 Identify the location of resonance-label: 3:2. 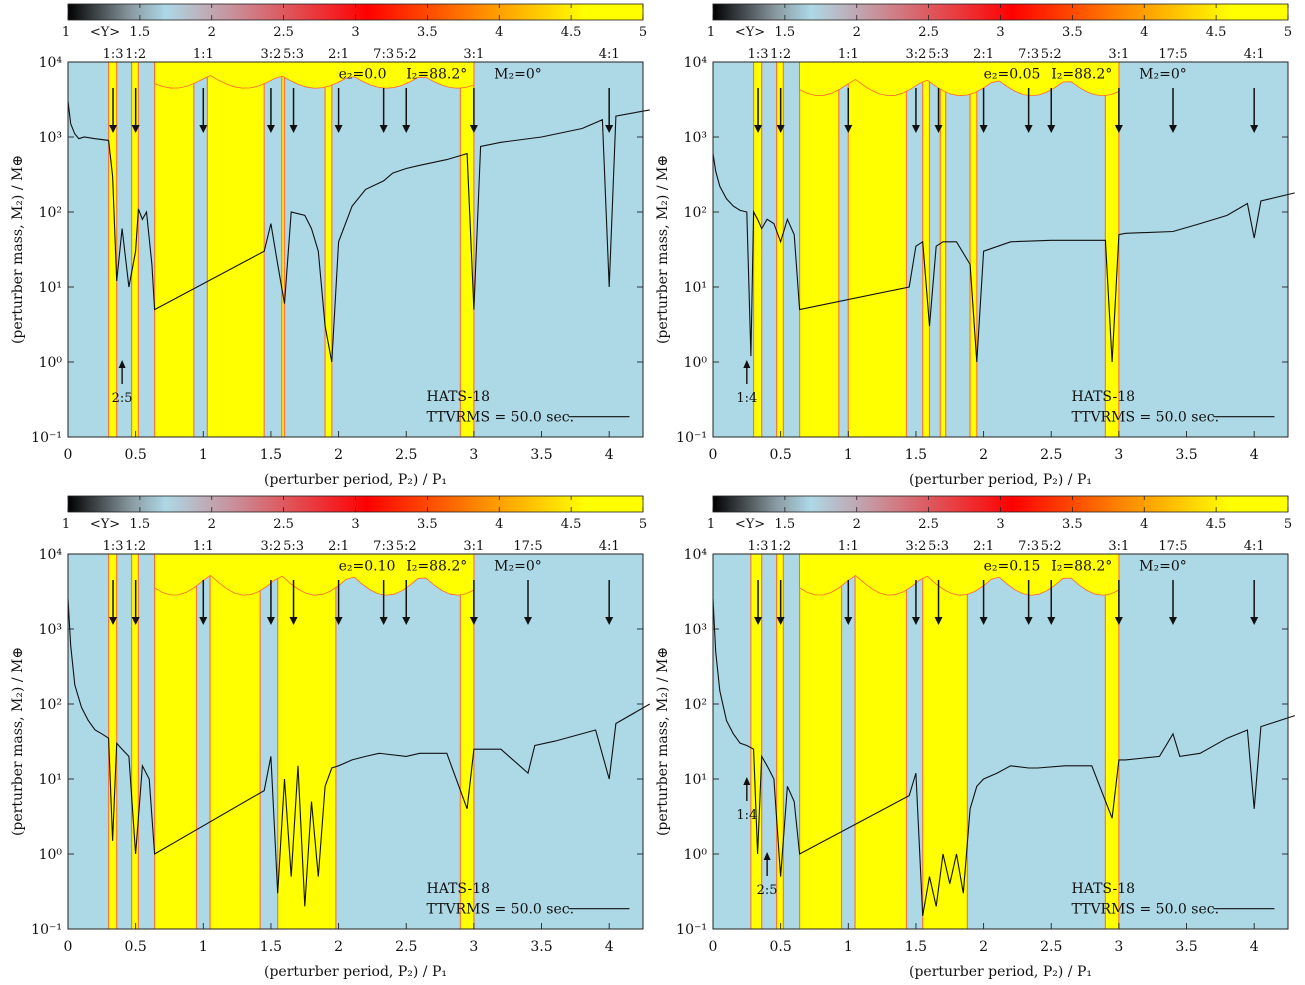
(270, 546).